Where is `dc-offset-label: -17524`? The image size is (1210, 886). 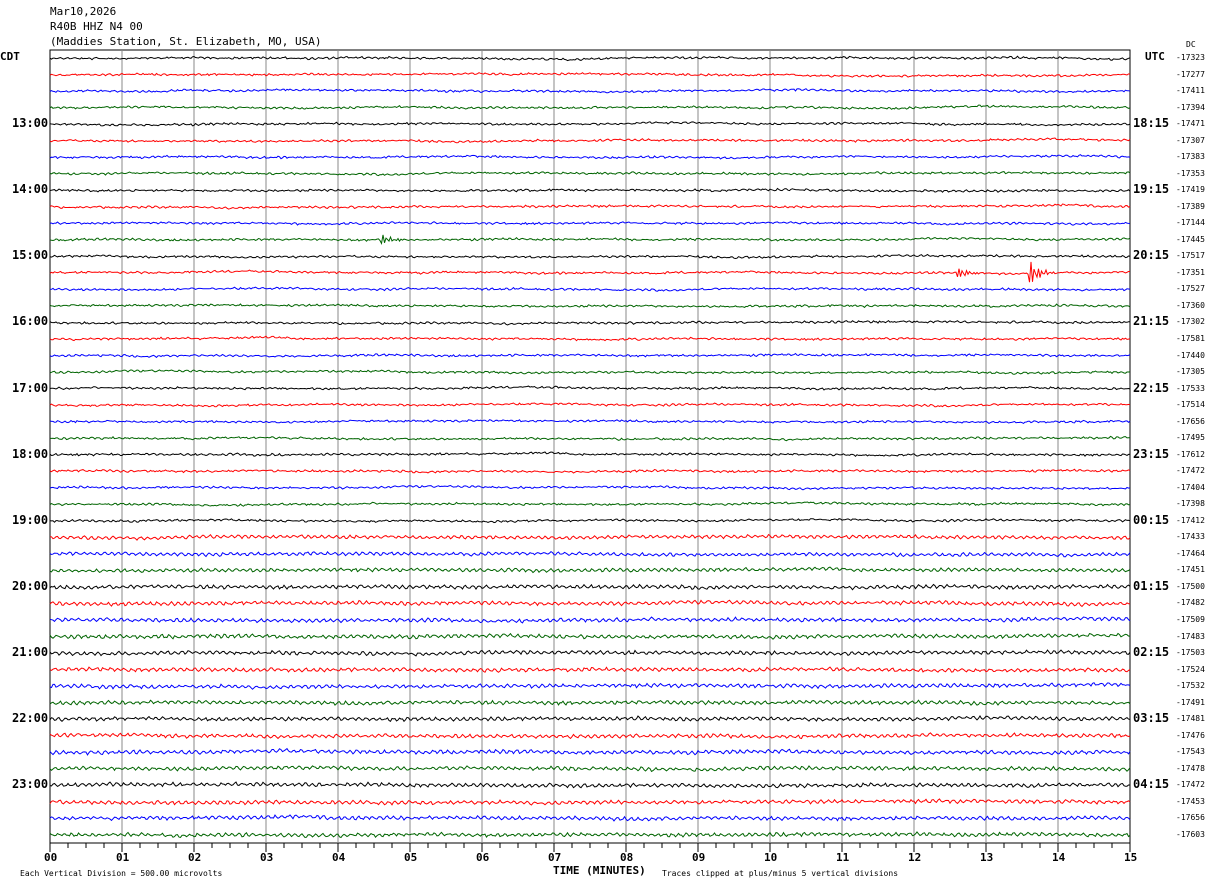 dc-offset-label: -17524 is located at coordinates (1190, 669).